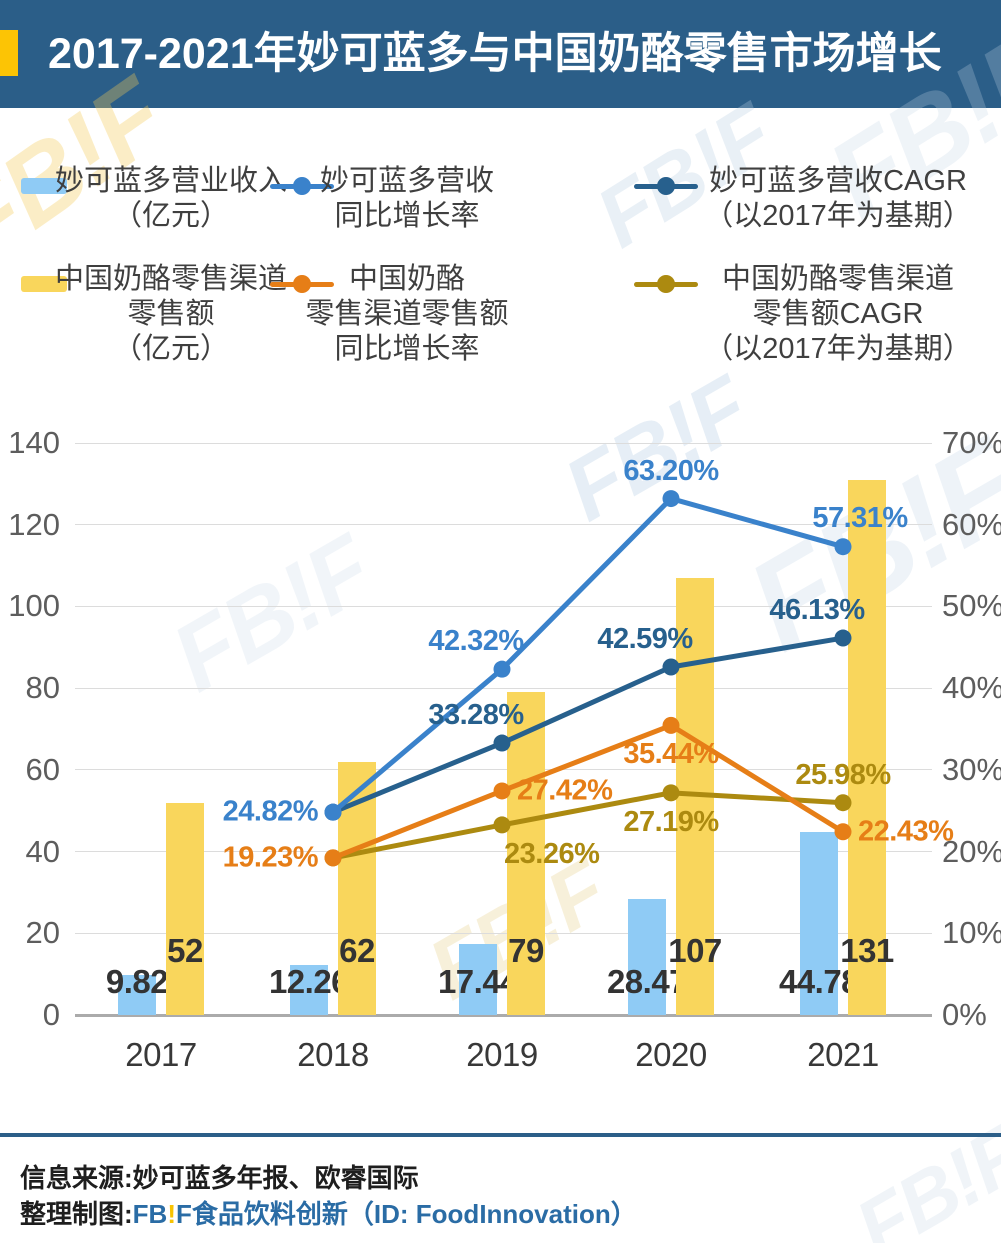  Describe the element at coordinates (671, 754) in the screenshot. I see `line-value-label: 35.44%` at that location.